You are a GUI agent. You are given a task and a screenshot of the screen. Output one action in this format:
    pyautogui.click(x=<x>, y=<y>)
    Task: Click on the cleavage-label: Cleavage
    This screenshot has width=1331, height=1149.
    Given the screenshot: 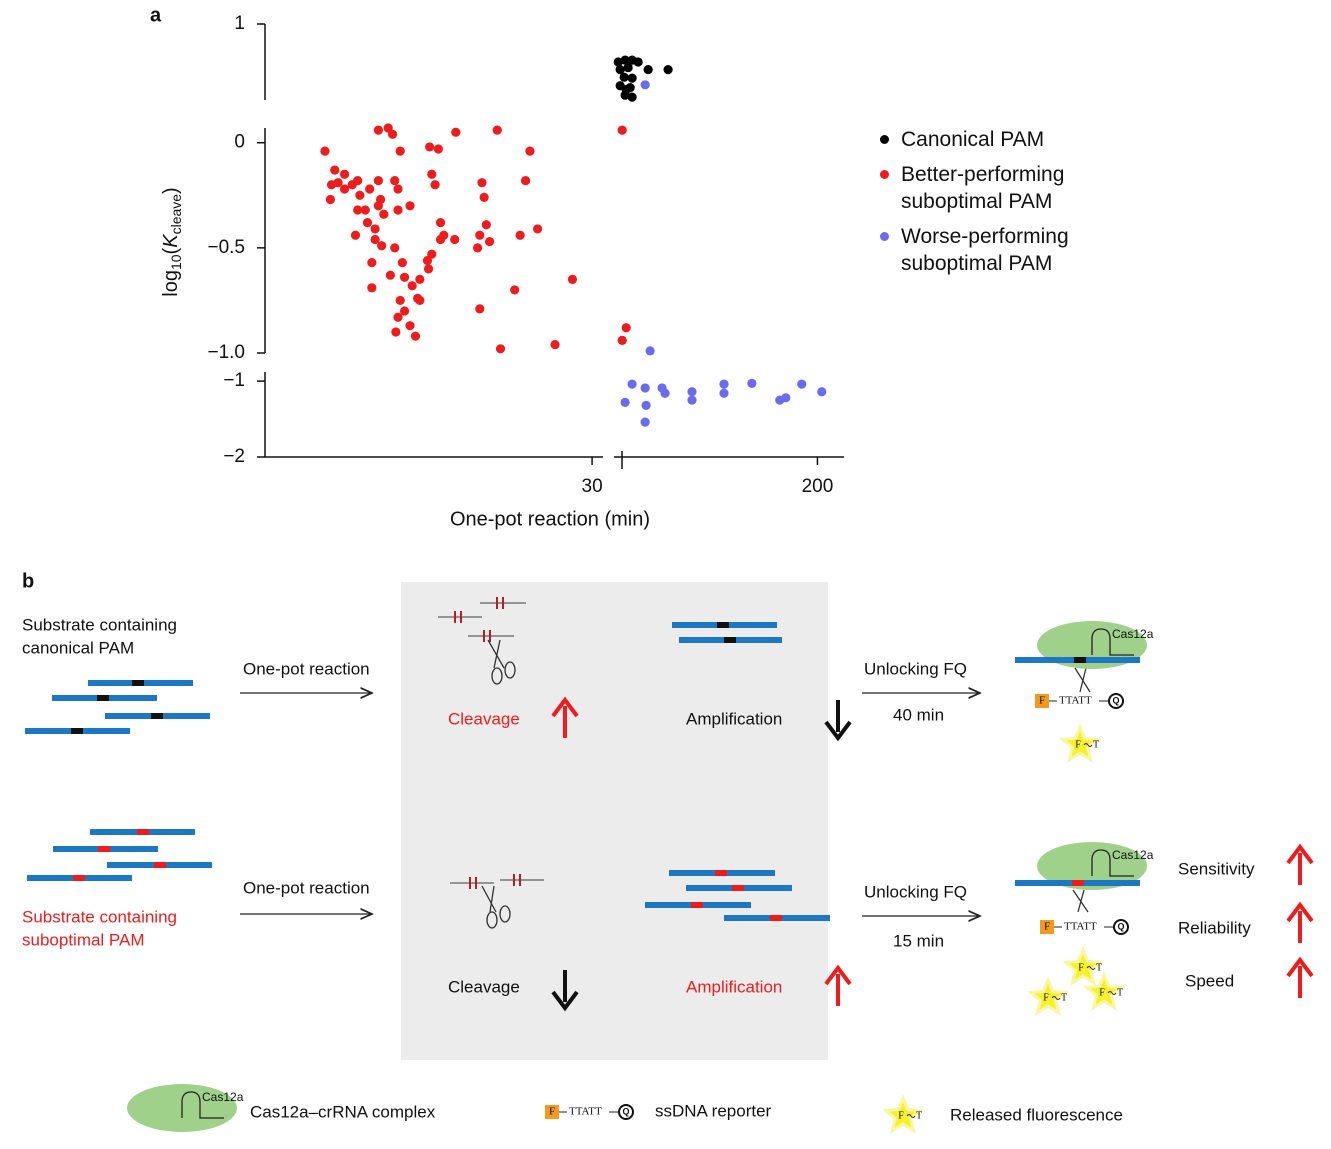 What is the action you would take?
    pyautogui.click(x=484, y=718)
    